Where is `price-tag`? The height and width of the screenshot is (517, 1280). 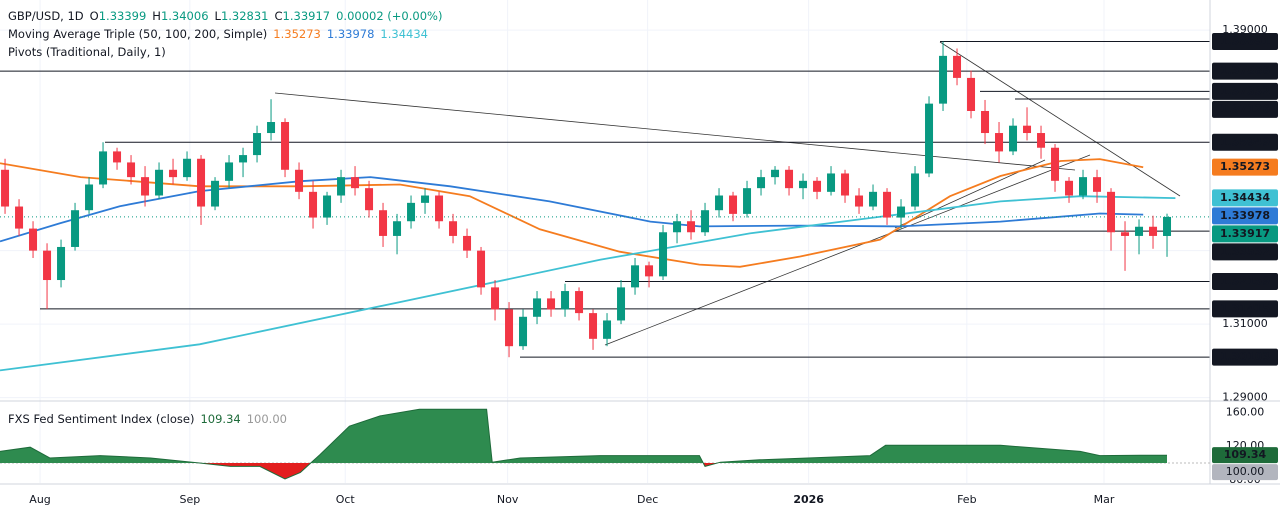 price-tag is located at coordinates (1245, 234).